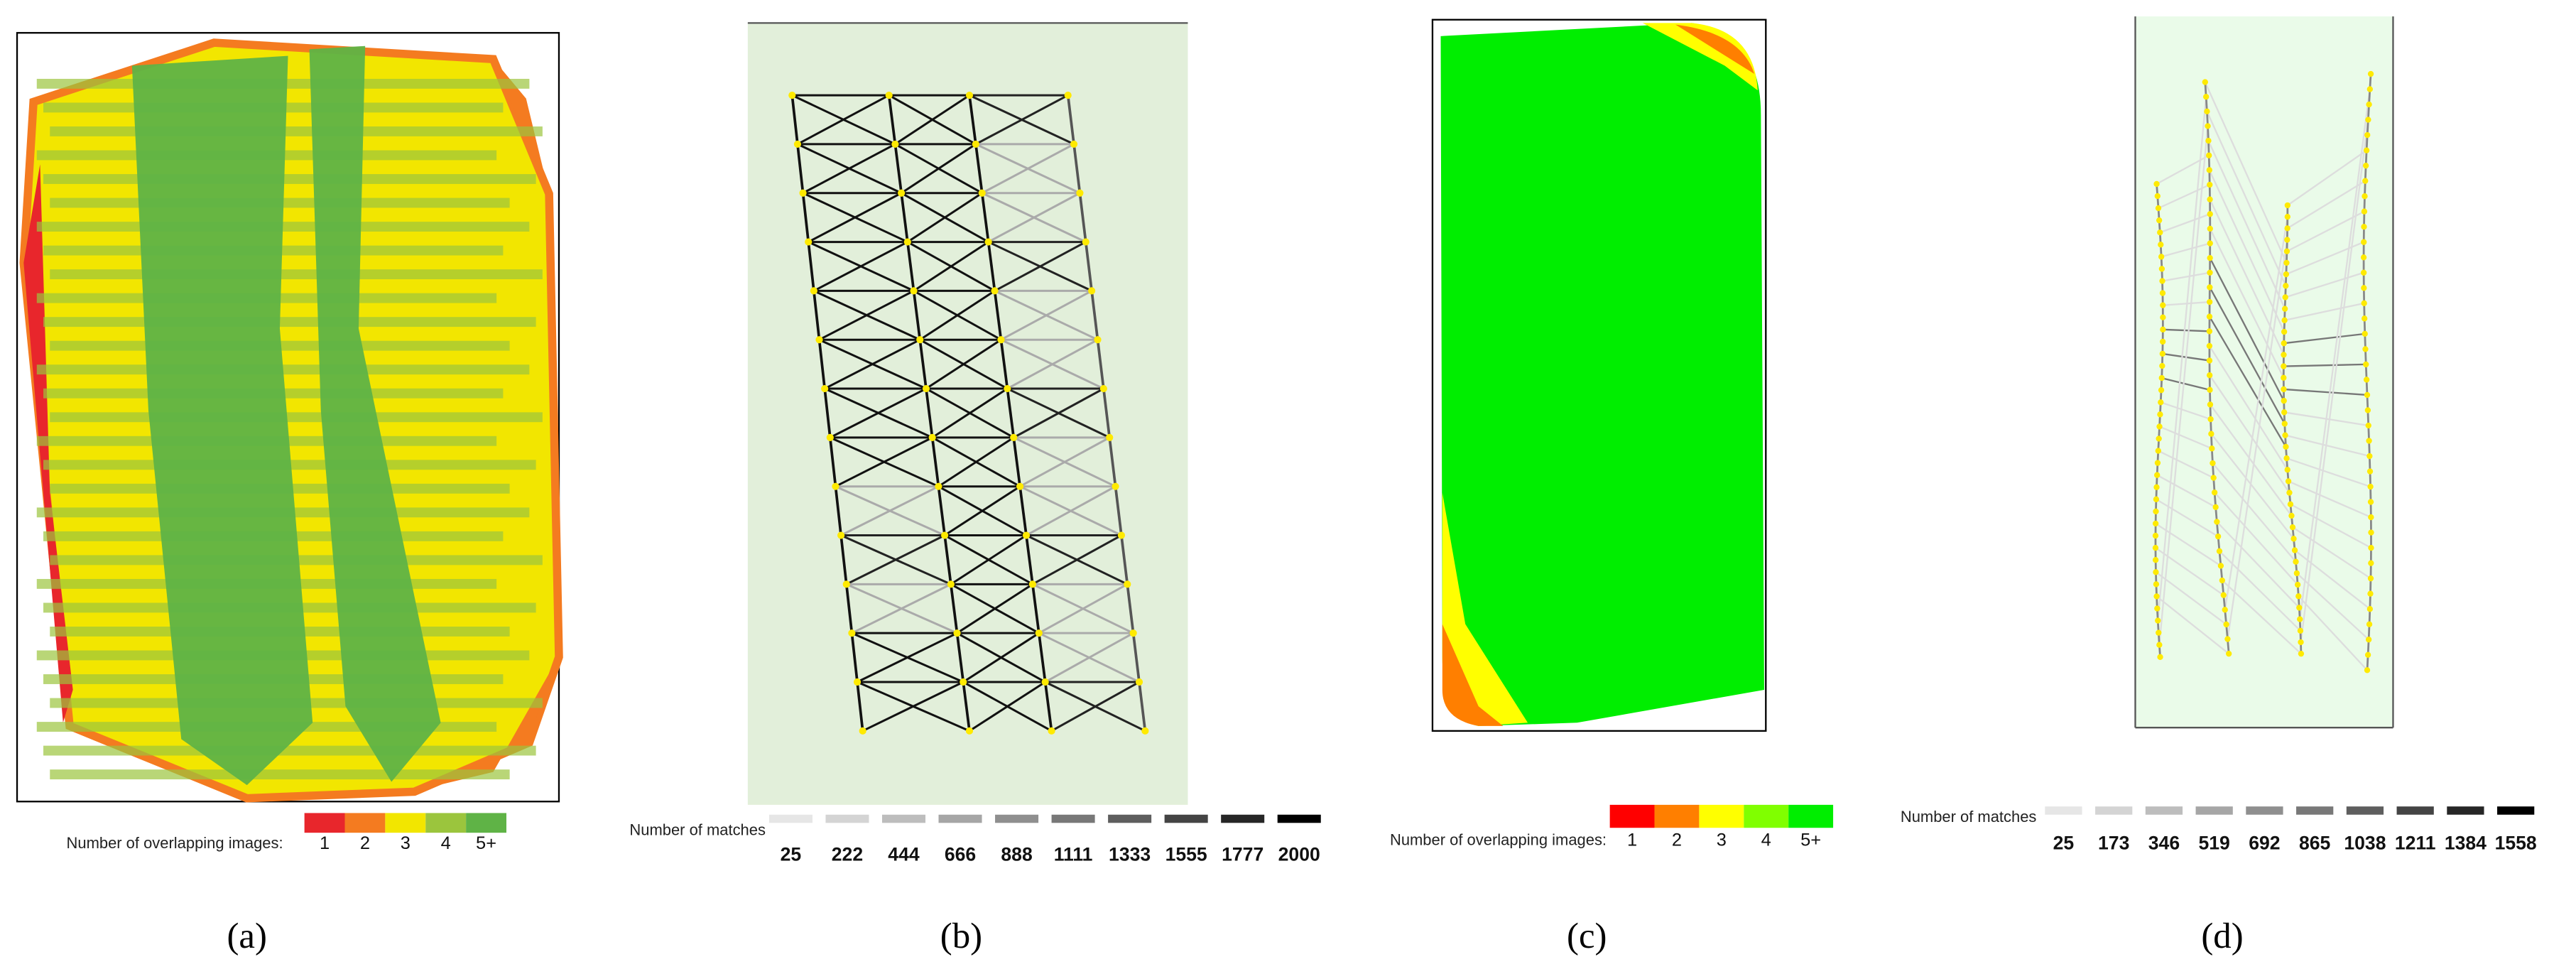  What do you see at coordinates (1498, 840) in the screenshot?
I see `legend-title: Number of overlapping images:` at bounding box center [1498, 840].